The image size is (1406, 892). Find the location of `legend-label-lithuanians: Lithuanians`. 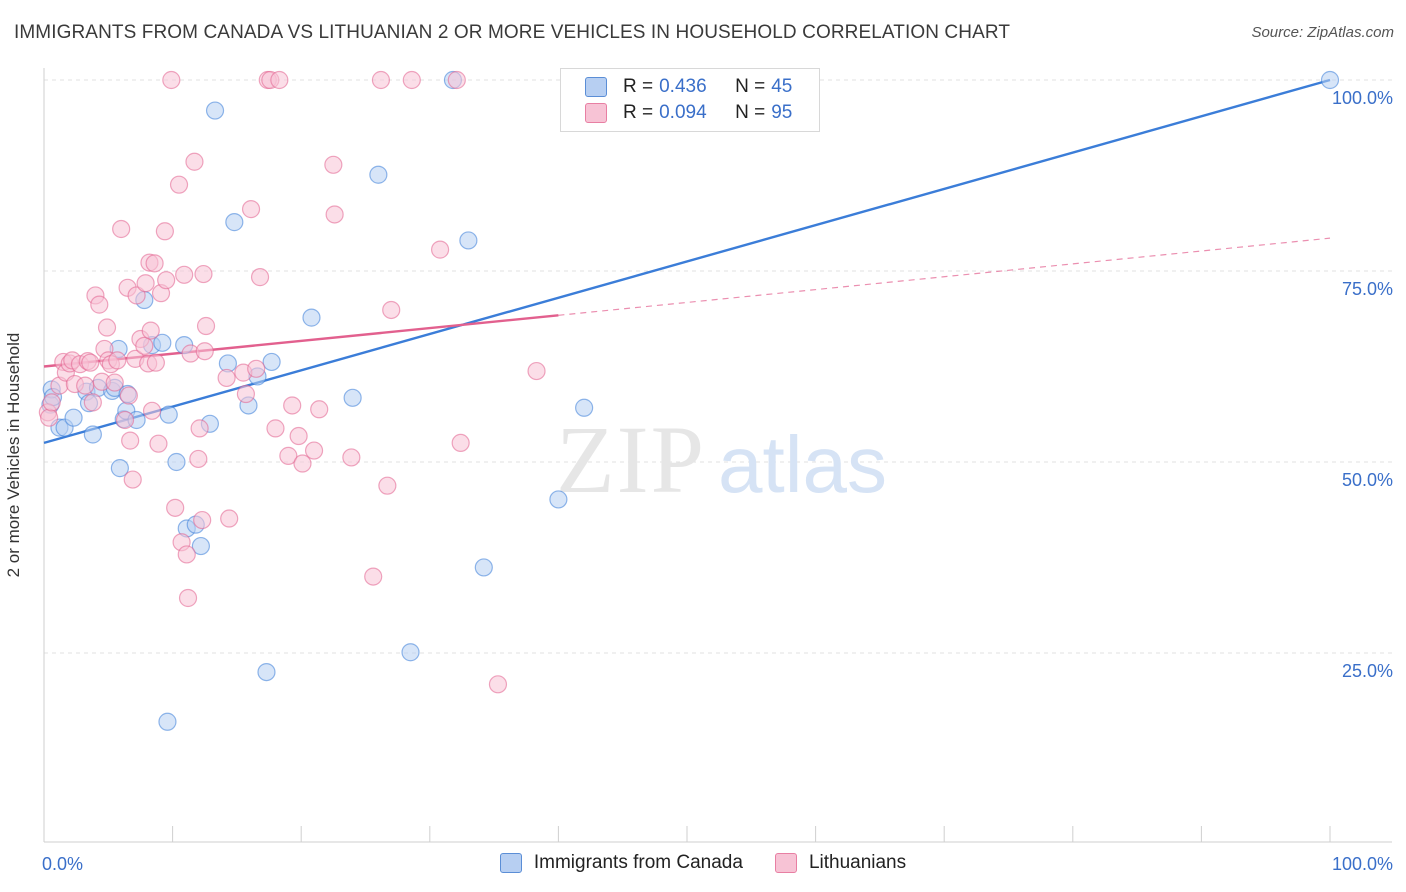

legend-label-lithuanians: Lithuanians is located at coordinates (857, 862).